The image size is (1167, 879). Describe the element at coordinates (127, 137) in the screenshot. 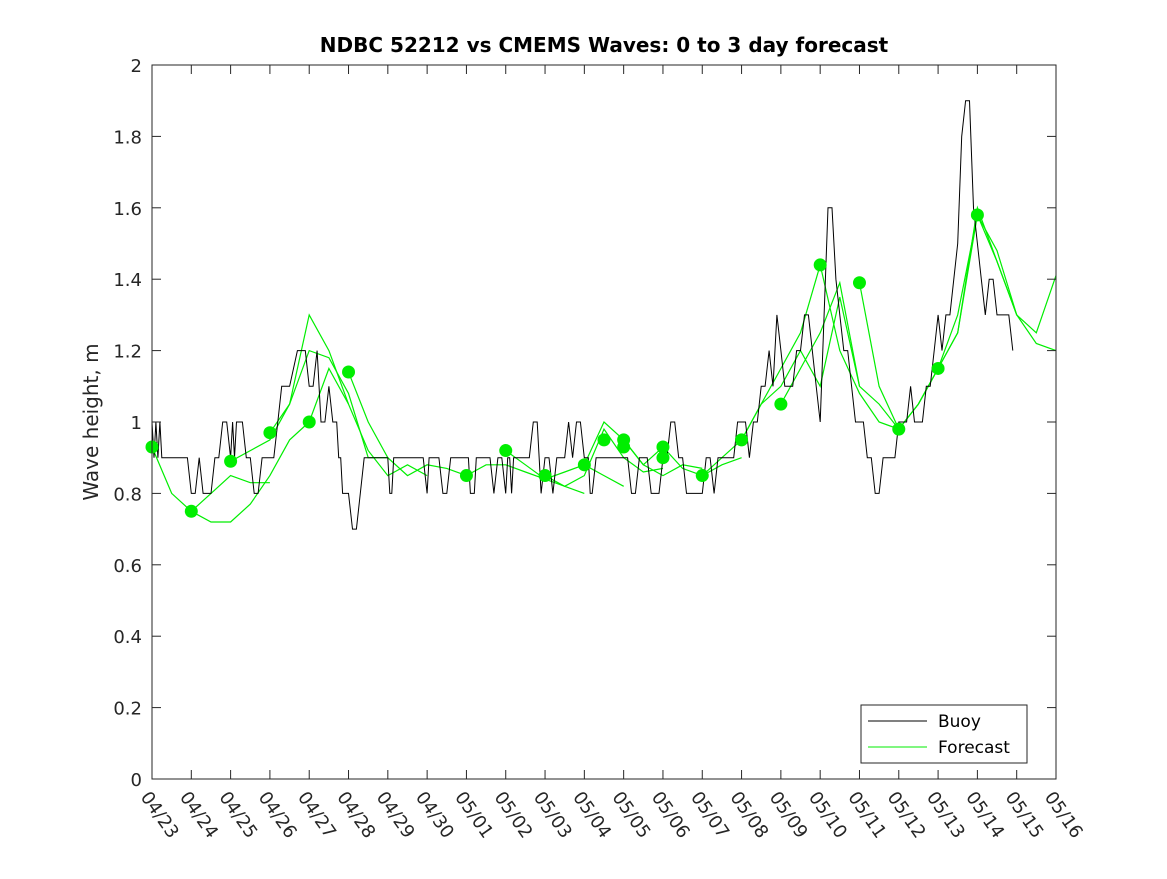

I see `y-tick-label: 1.8` at that location.